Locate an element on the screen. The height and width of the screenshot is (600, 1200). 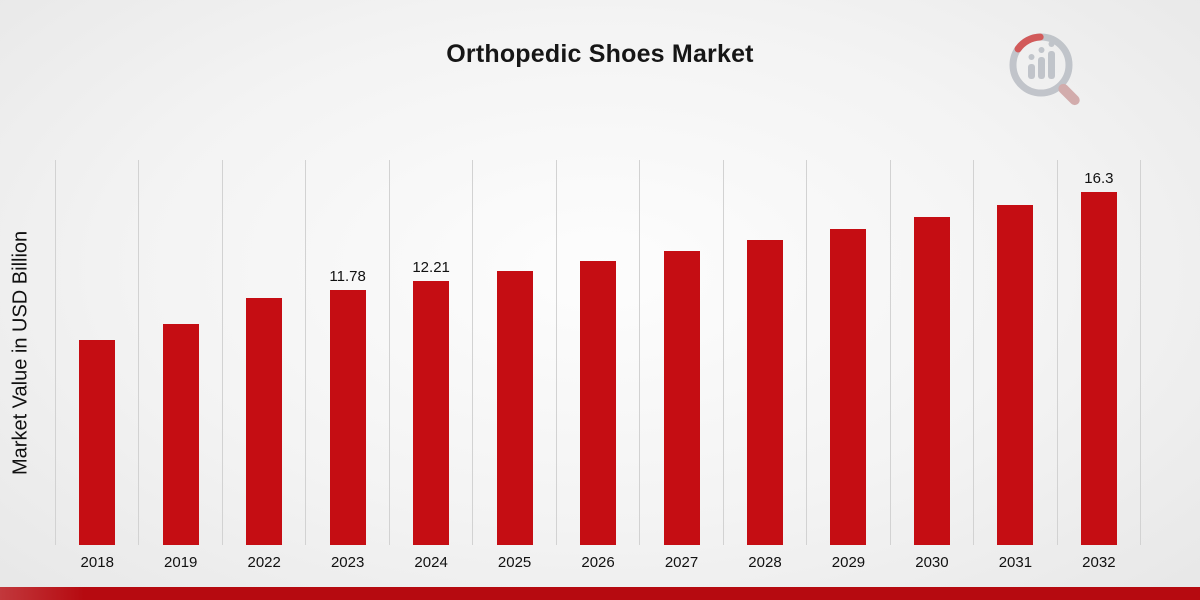
x-axis-tick-label: 2031 is located at coordinates (1015, 562).